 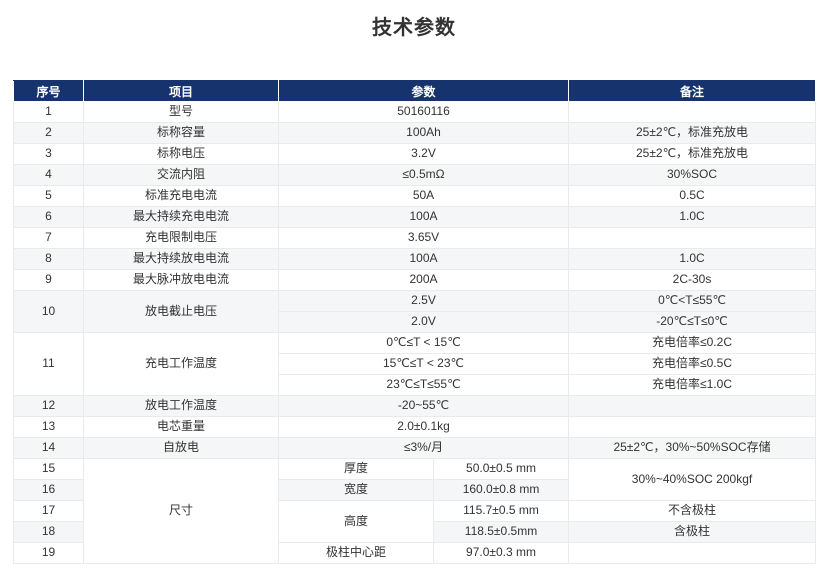 What do you see at coordinates (181, 175) in the screenshot?
I see `cell-item: 交流内阻` at bounding box center [181, 175].